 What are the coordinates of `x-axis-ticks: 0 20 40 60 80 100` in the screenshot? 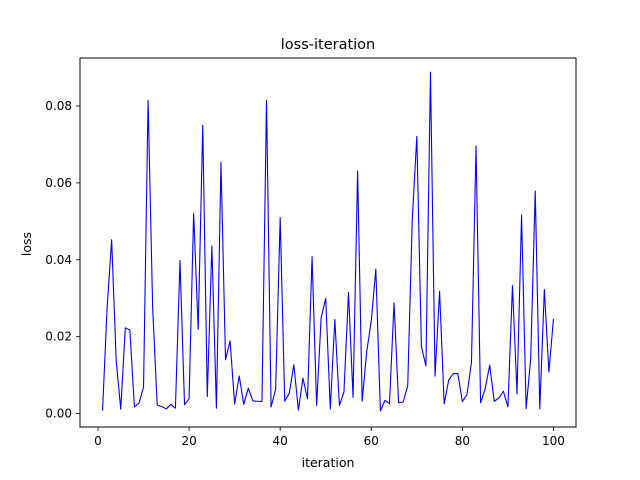 It's located at (329, 437).